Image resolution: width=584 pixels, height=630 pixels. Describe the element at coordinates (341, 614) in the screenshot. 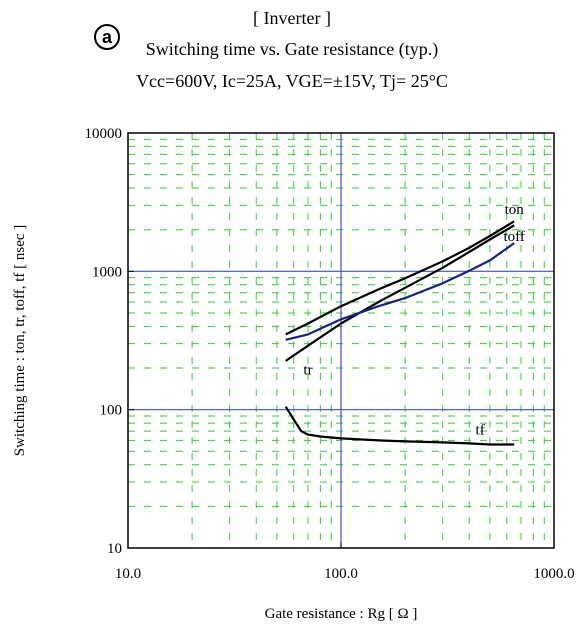

I see `x-axis-title: Gate resistance : Rg [ Ω ]` at that location.